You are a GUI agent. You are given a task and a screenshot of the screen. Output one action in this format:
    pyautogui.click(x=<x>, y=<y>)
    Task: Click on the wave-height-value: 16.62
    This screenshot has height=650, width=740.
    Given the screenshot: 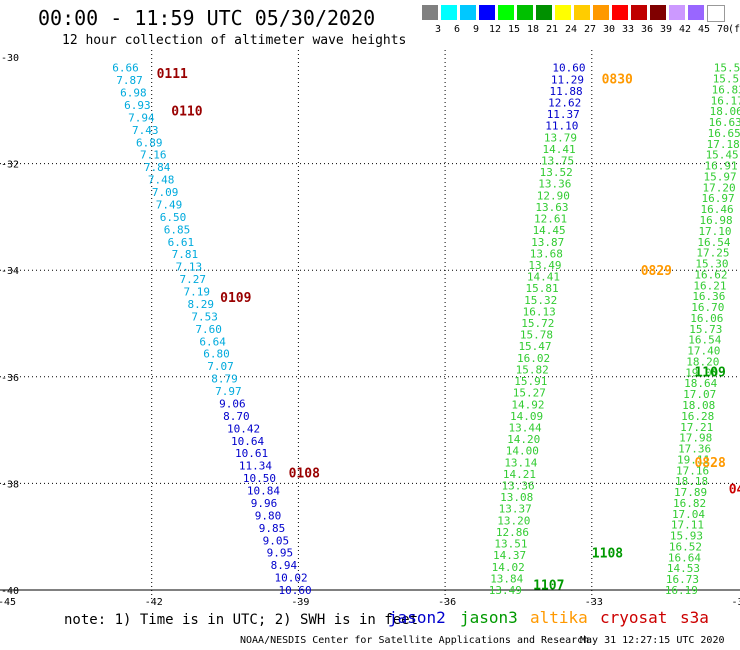 What is the action you would take?
    pyautogui.click(x=710, y=274)
    